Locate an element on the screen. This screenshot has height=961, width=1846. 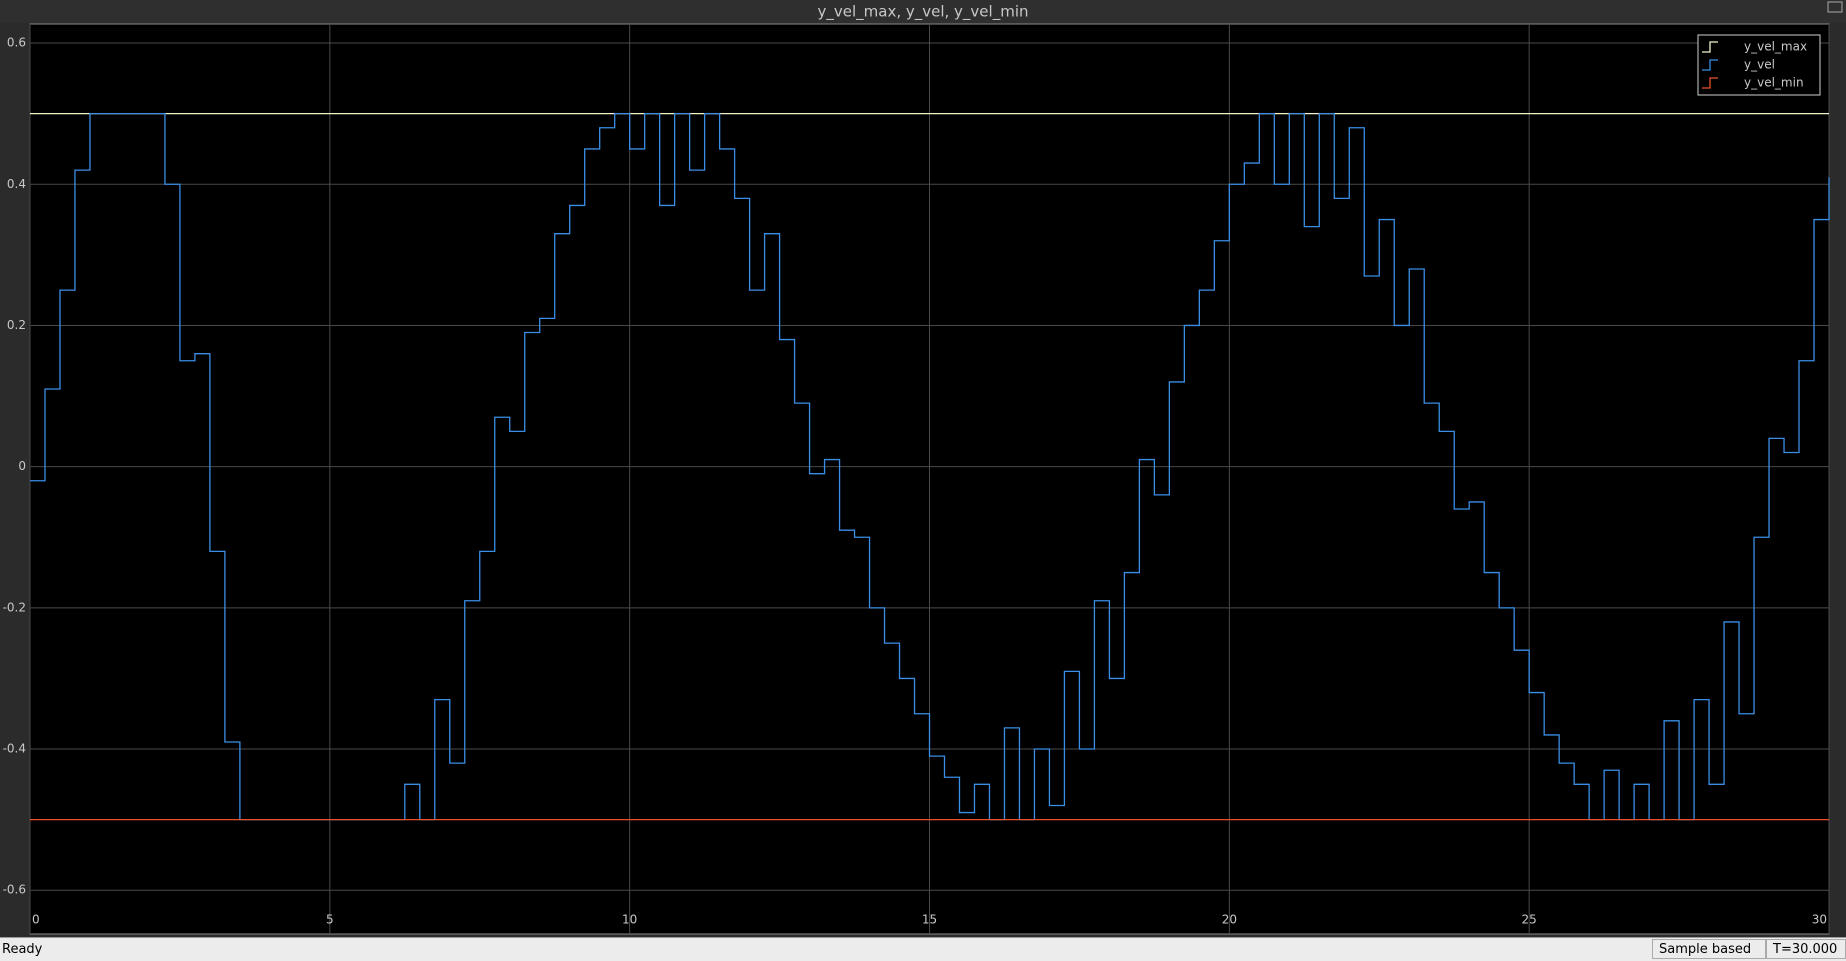
y-tick-label: 0.4 is located at coordinates (16, 184).